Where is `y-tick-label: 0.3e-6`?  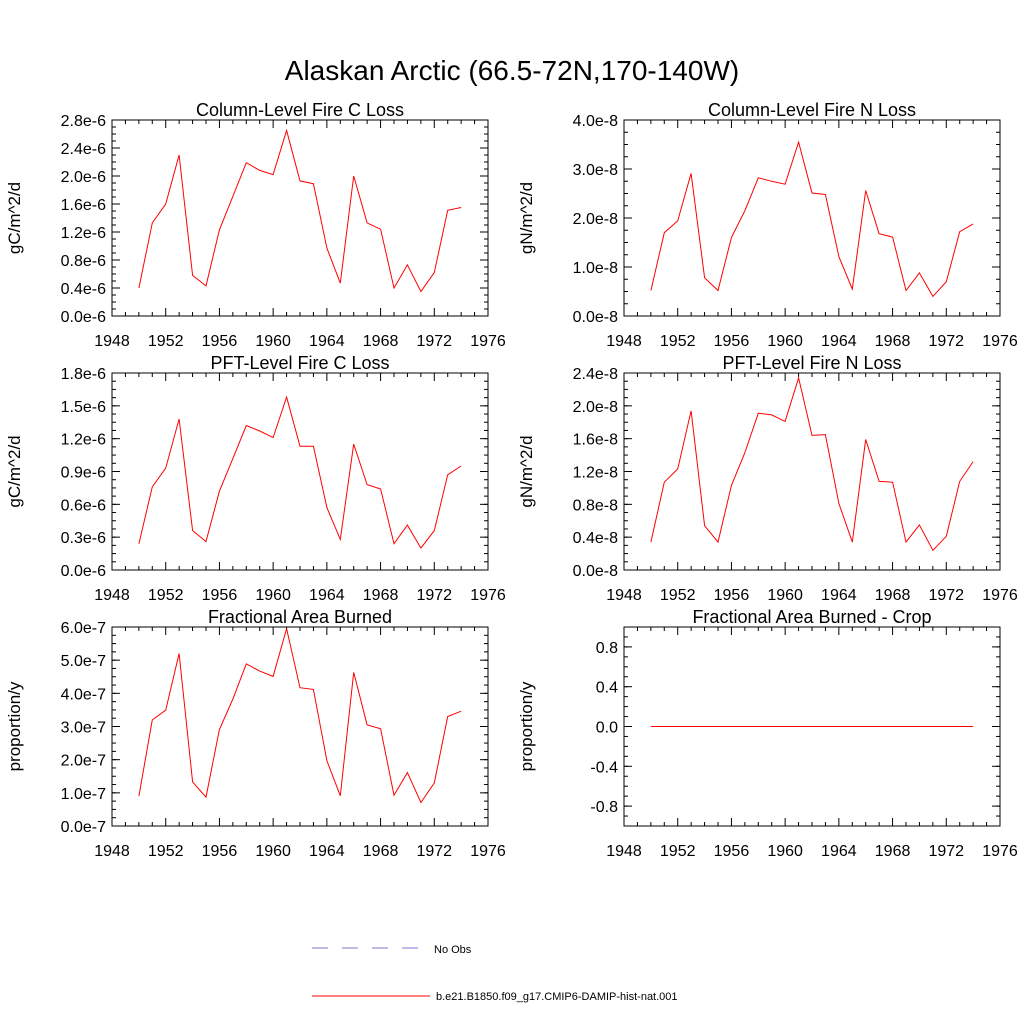
y-tick-label: 0.3e-6 is located at coordinates (83, 538).